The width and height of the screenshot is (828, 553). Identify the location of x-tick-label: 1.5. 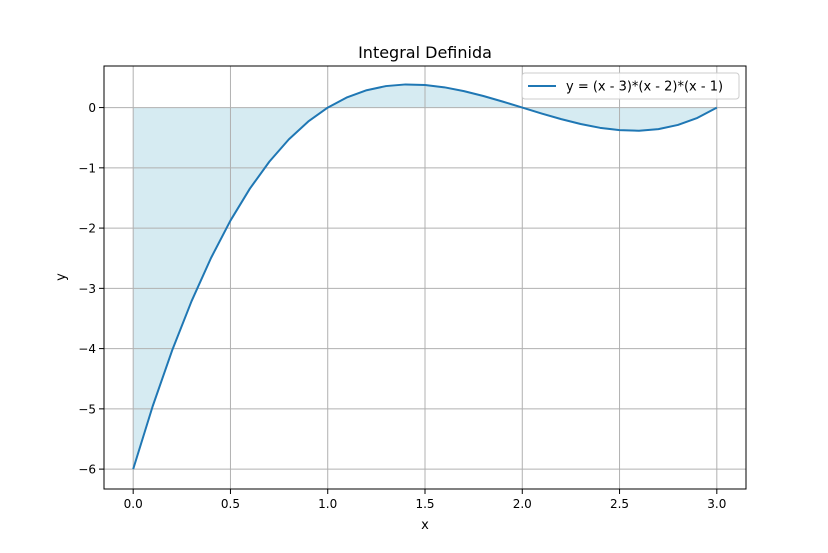
(424, 504).